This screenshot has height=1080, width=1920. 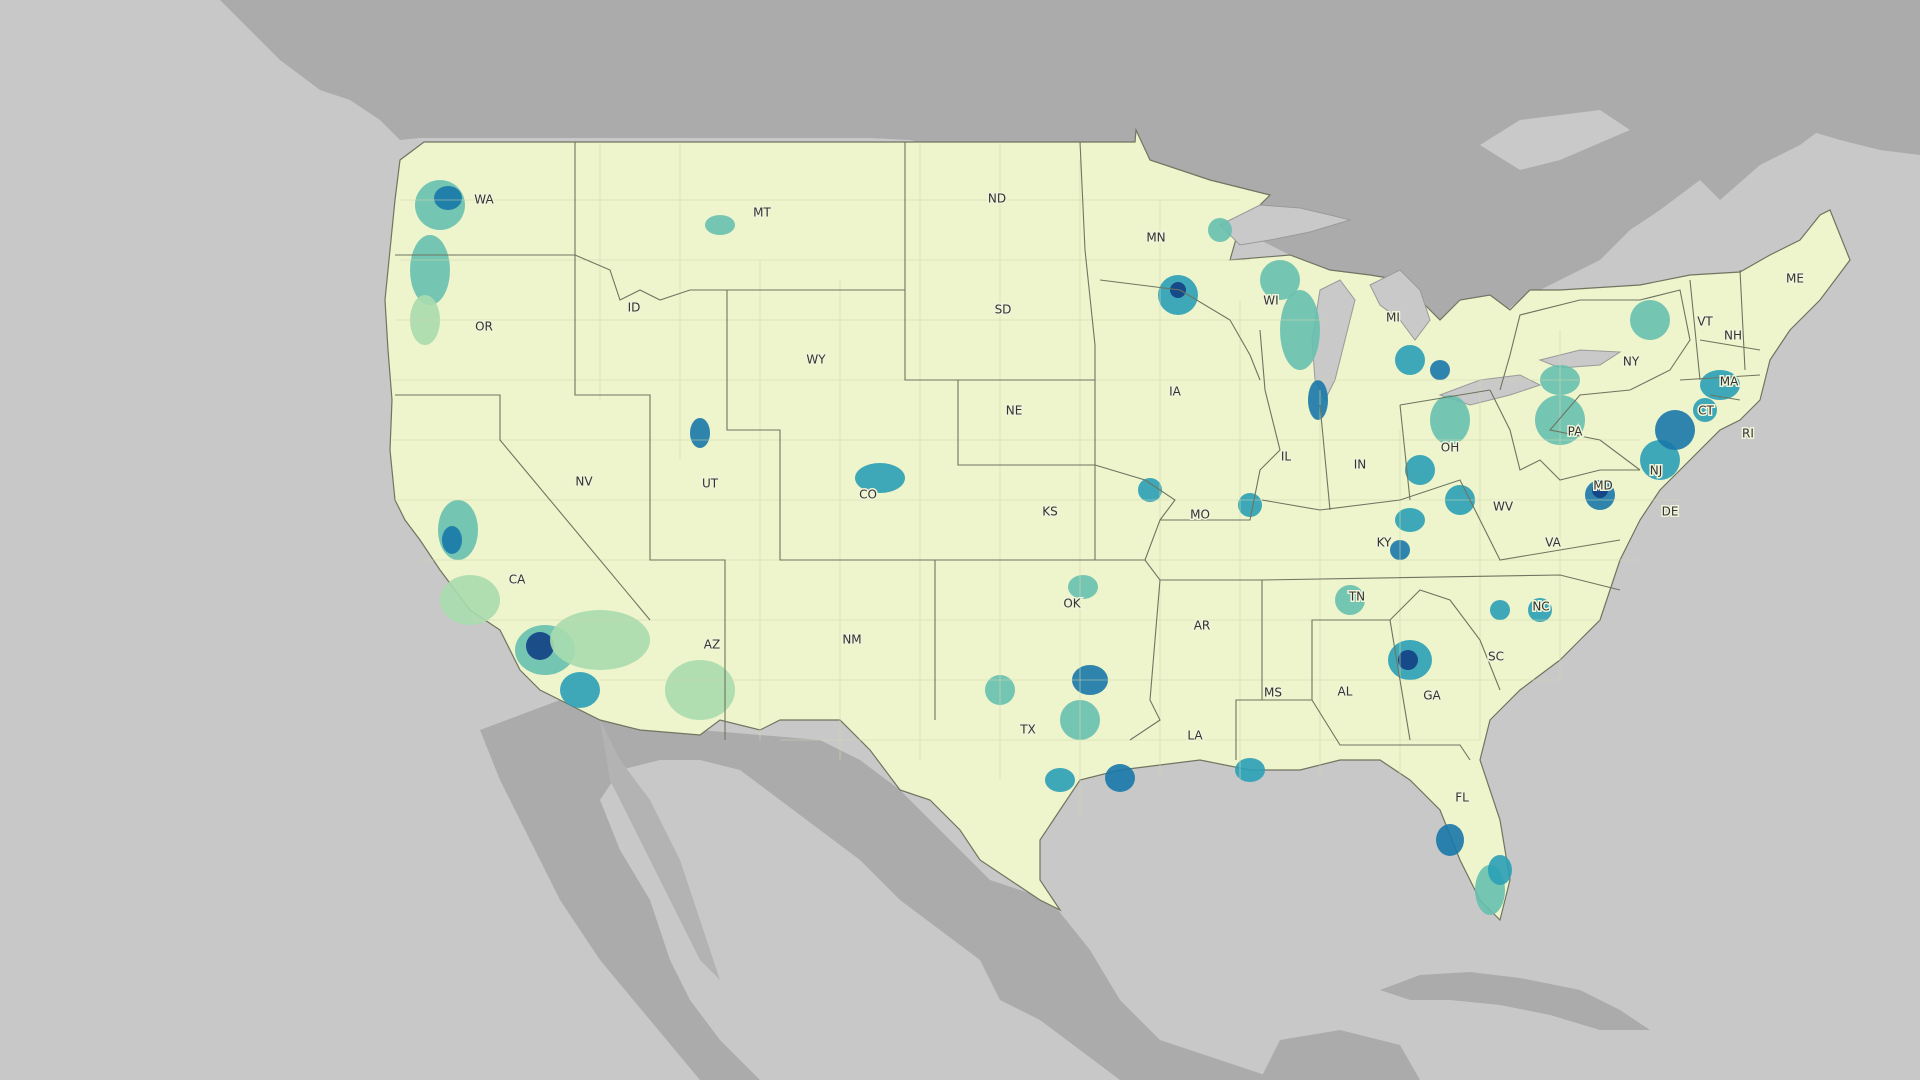 What do you see at coordinates (1540, 607) in the screenshot?
I see `state-label-nc: NC` at bounding box center [1540, 607].